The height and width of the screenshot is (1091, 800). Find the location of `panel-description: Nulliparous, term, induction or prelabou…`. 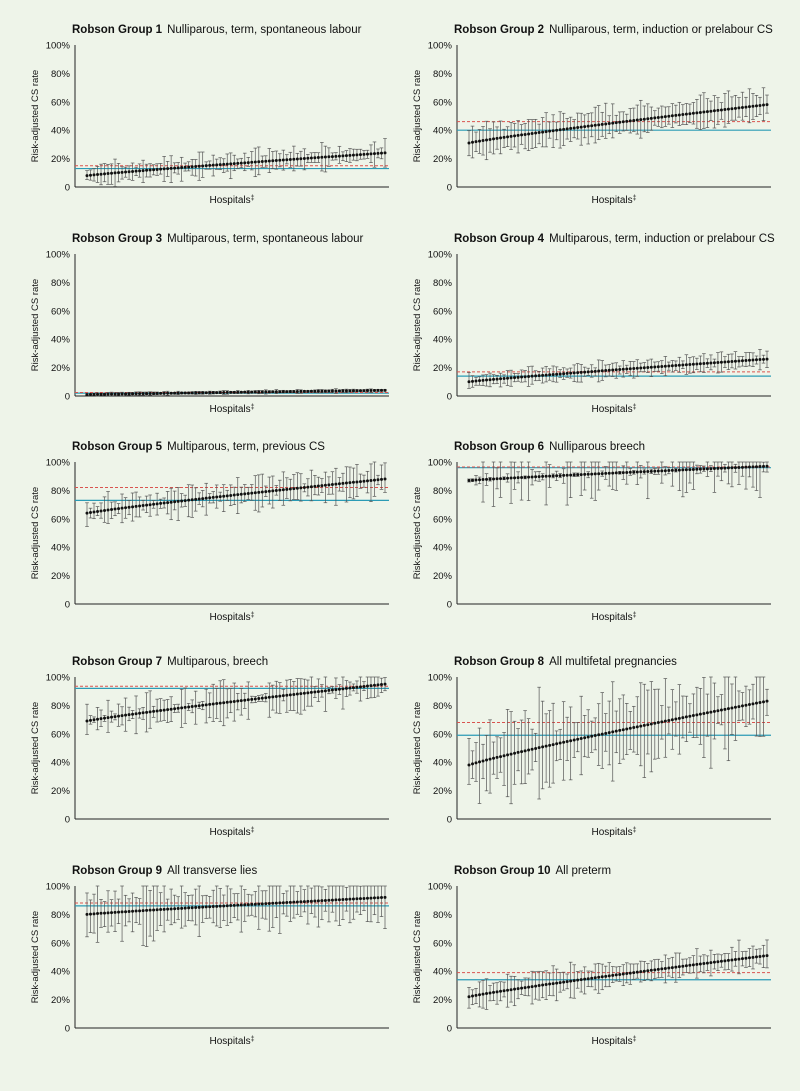

panel-description: Nulliparous, term, induction or prelabou… is located at coordinates (661, 30).